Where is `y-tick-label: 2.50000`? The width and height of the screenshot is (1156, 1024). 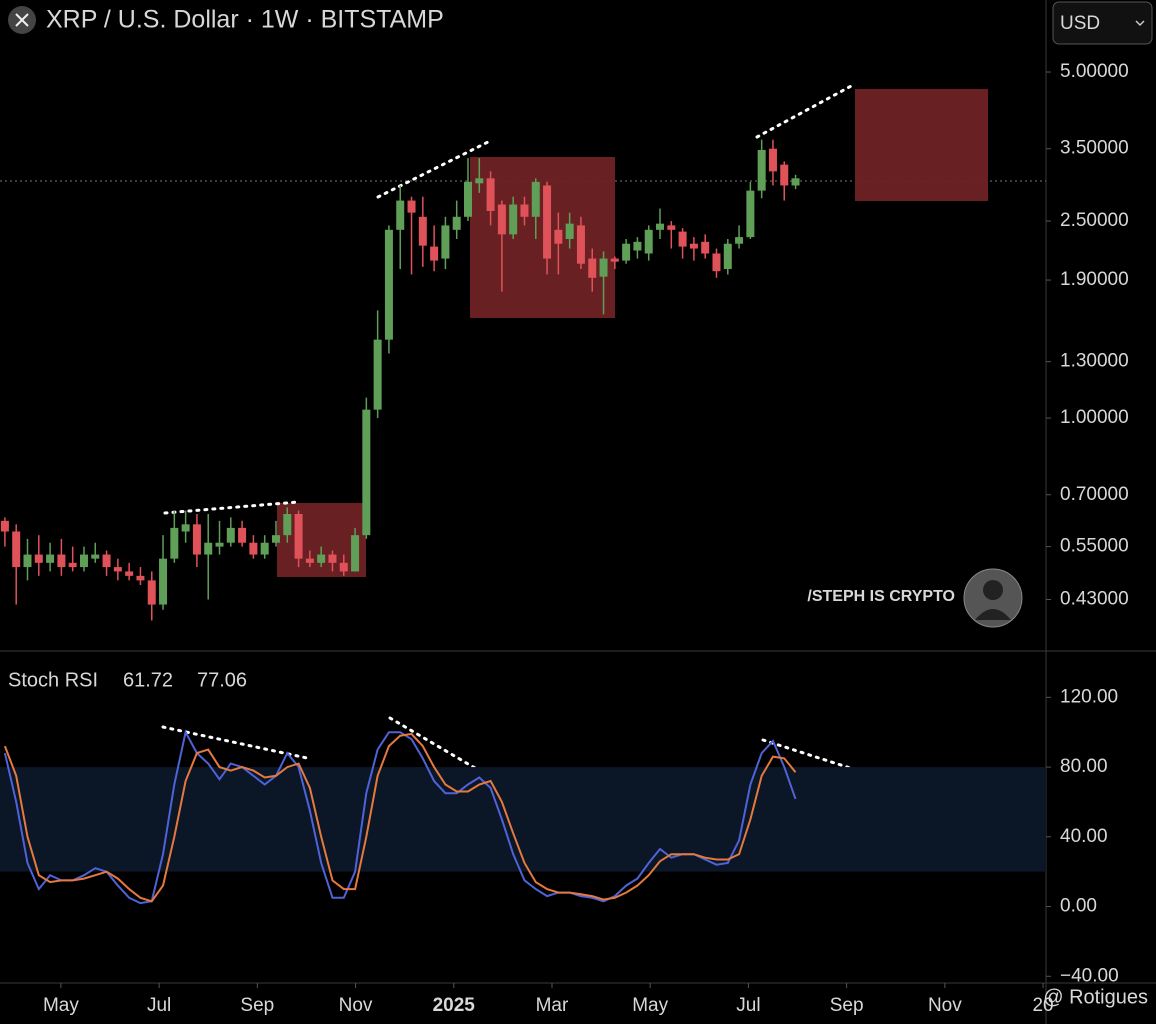
y-tick-label: 2.50000 is located at coordinates (1094, 220).